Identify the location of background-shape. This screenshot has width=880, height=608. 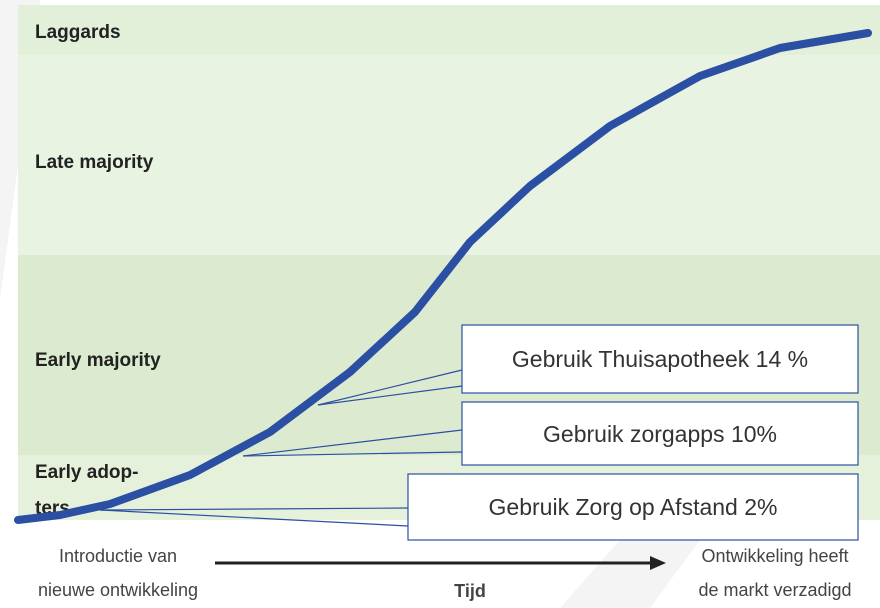
(630, 574).